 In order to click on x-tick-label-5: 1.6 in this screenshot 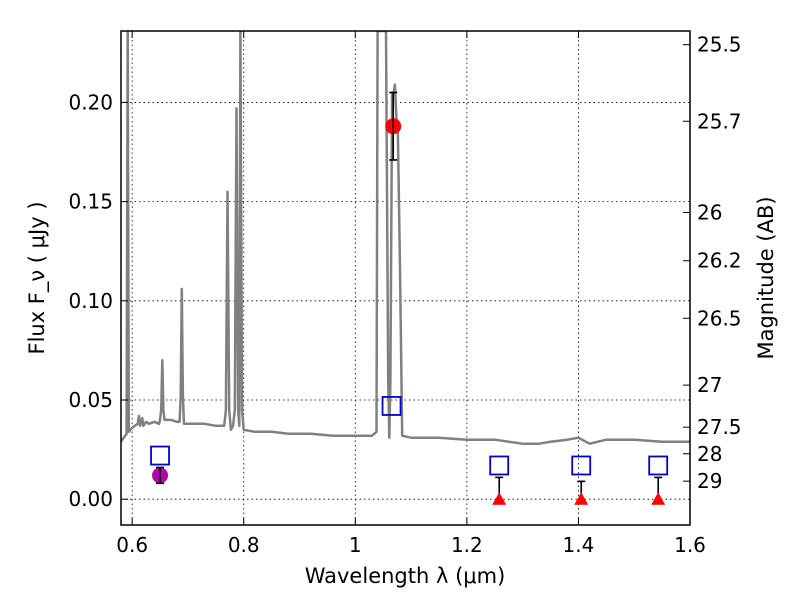, I will do `click(690, 545)`.